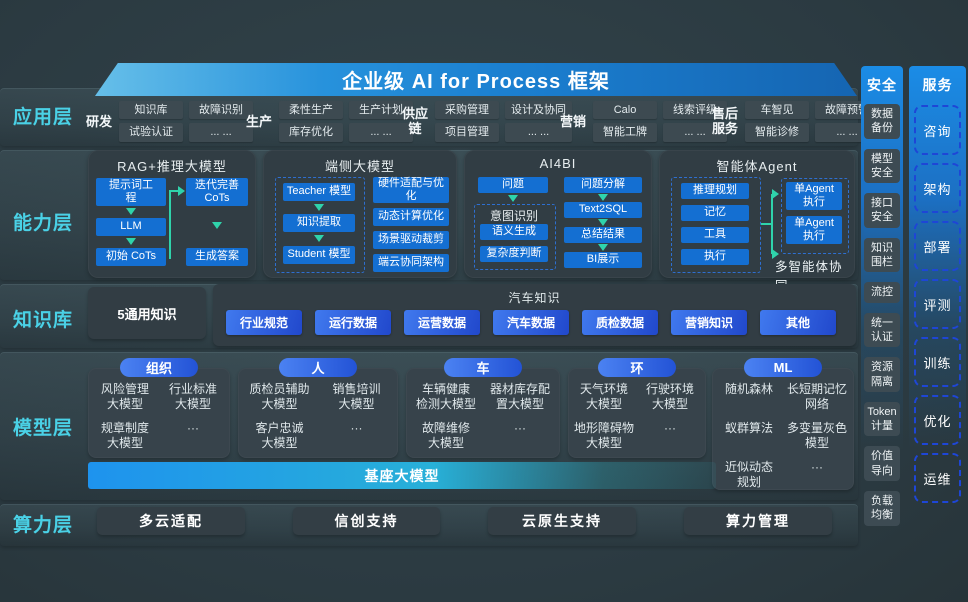 The height and width of the screenshot is (602, 968). I want to click on title-banner: 企业级 AI for Process 框架, so click(476, 79).